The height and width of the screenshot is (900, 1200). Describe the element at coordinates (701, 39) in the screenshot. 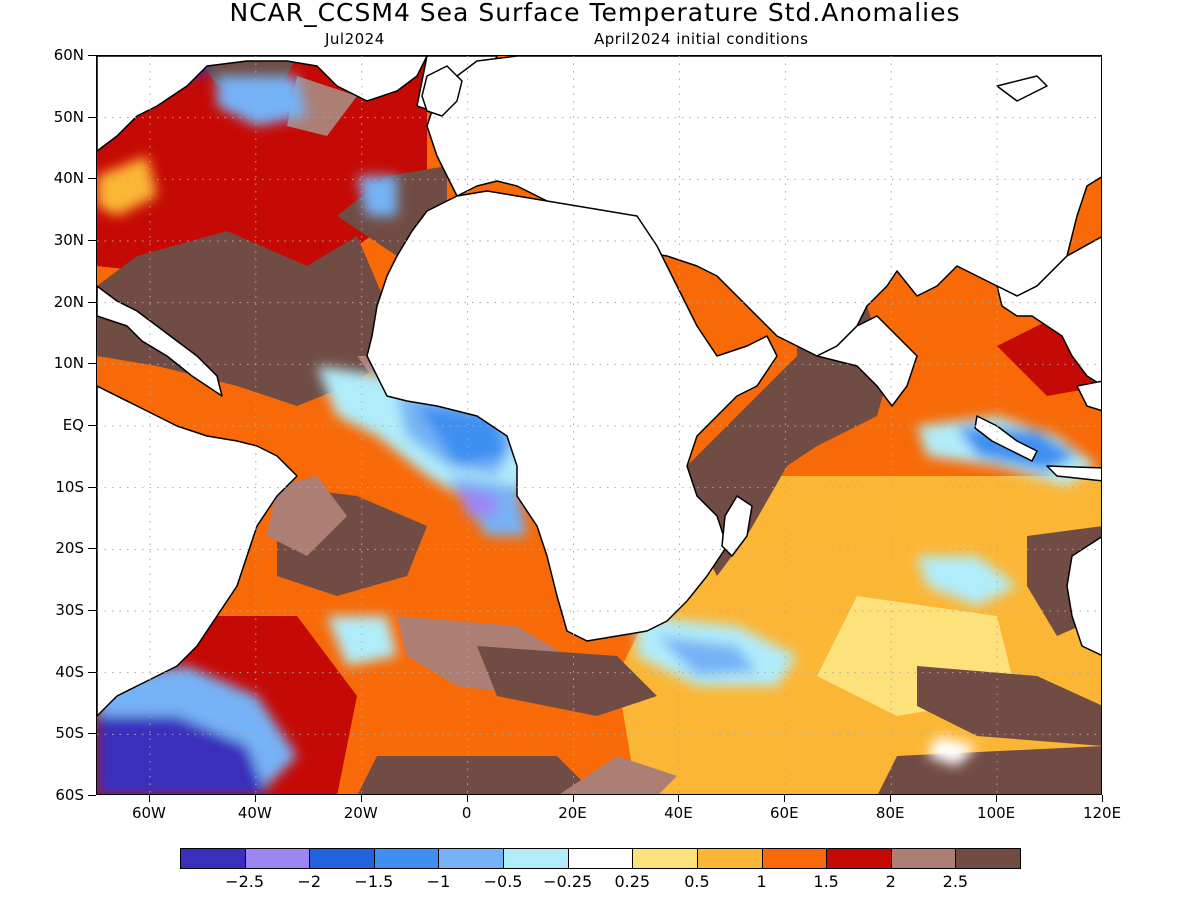

I see `initial-conditions: April2024 initial conditions` at that location.